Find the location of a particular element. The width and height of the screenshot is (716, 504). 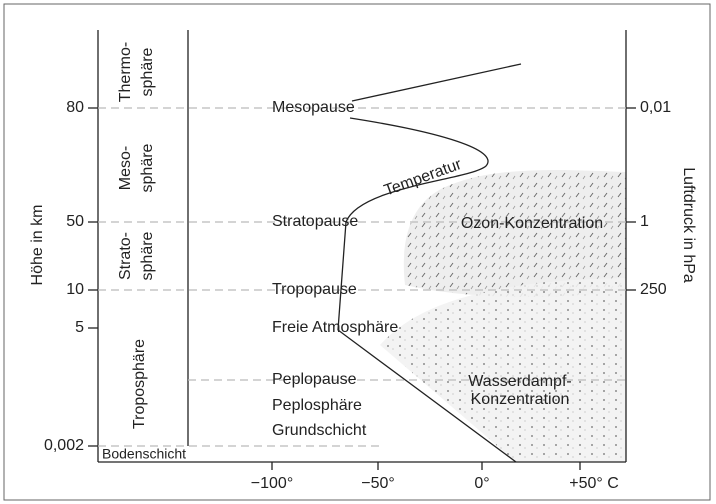

level-name: Stratopause is located at coordinates (315, 221).